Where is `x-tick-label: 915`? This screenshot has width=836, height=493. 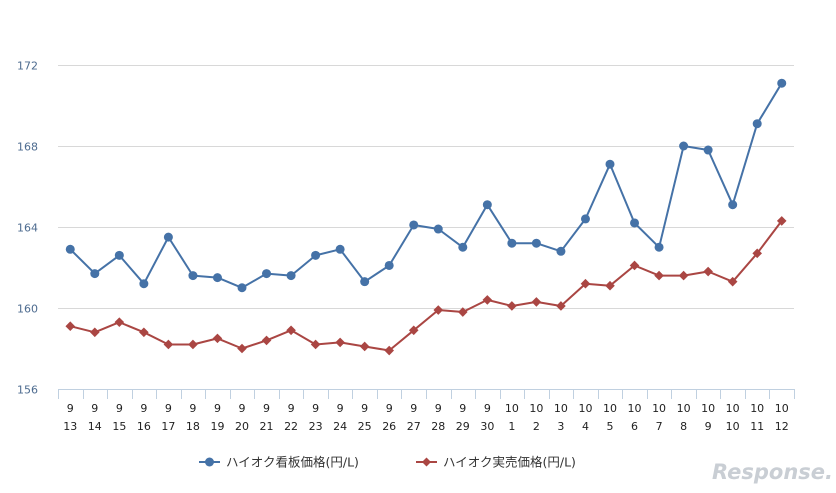 x-tick-label: 915 is located at coordinates (119, 417).